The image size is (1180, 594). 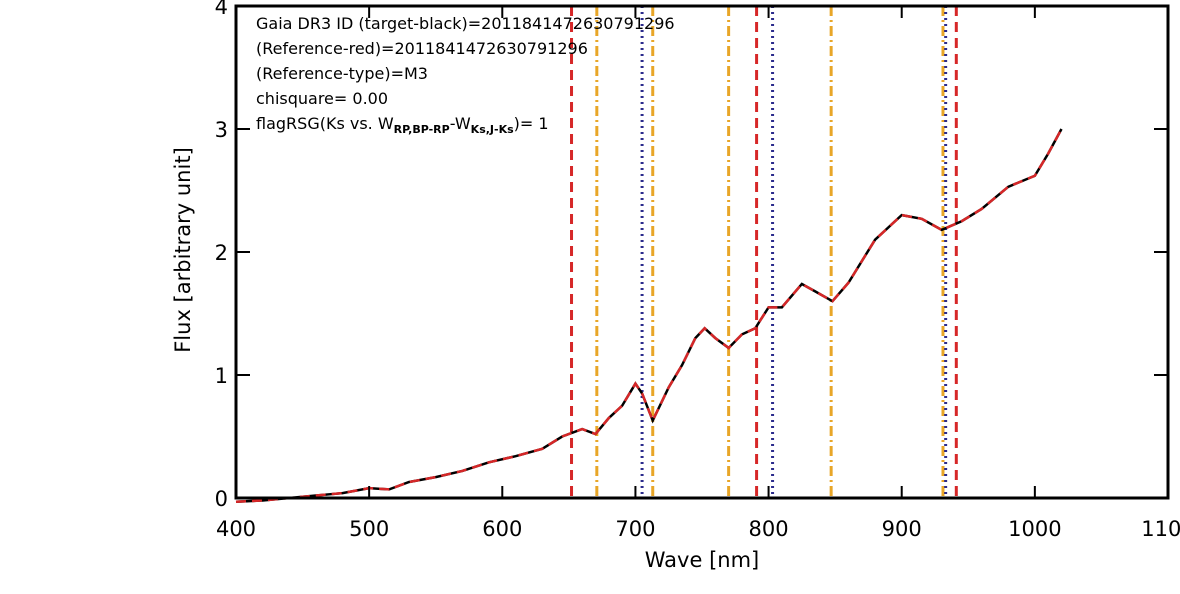 What do you see at coordinates (221, 9) in the screenshot?
I see `y-tick-label: 4` at bounding box center [221, 9].